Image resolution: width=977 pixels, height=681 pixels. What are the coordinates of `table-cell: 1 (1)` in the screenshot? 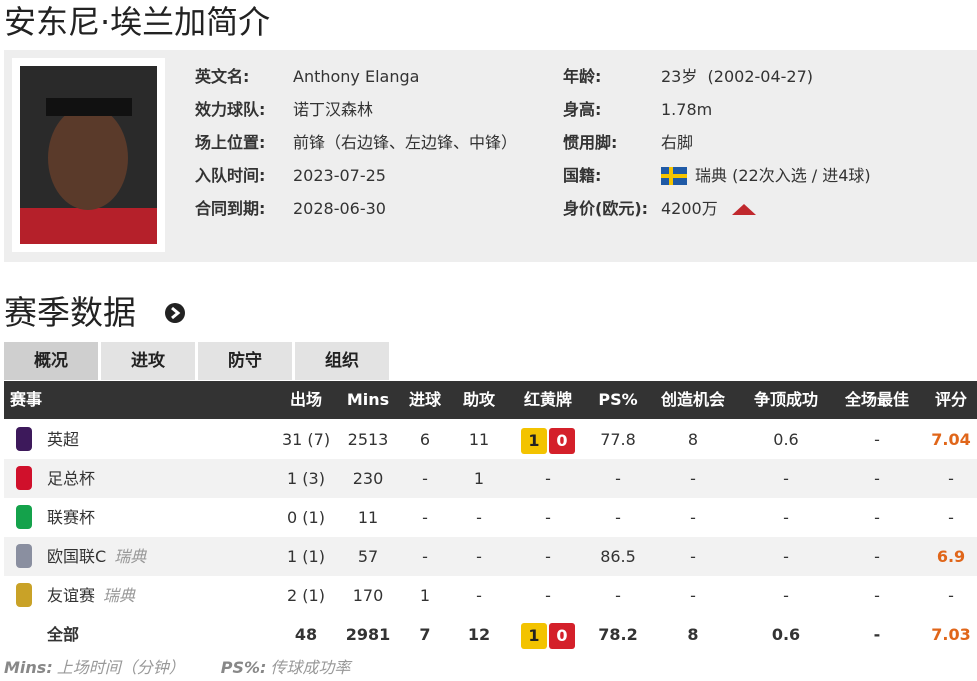 It's located at (306, 556).